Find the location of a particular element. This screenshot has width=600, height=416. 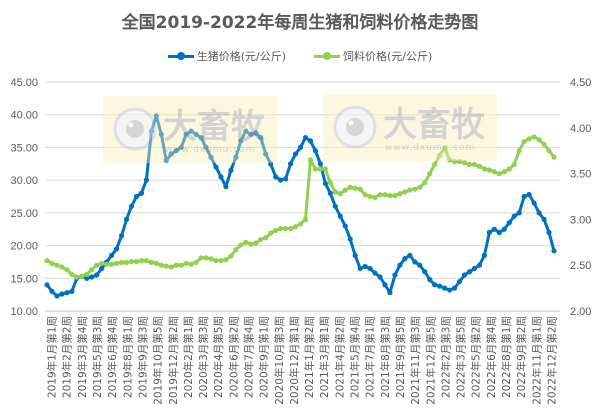

legend-item-pig-price: 生猪价格(元/公斤) is located at coordinates (226, 56).